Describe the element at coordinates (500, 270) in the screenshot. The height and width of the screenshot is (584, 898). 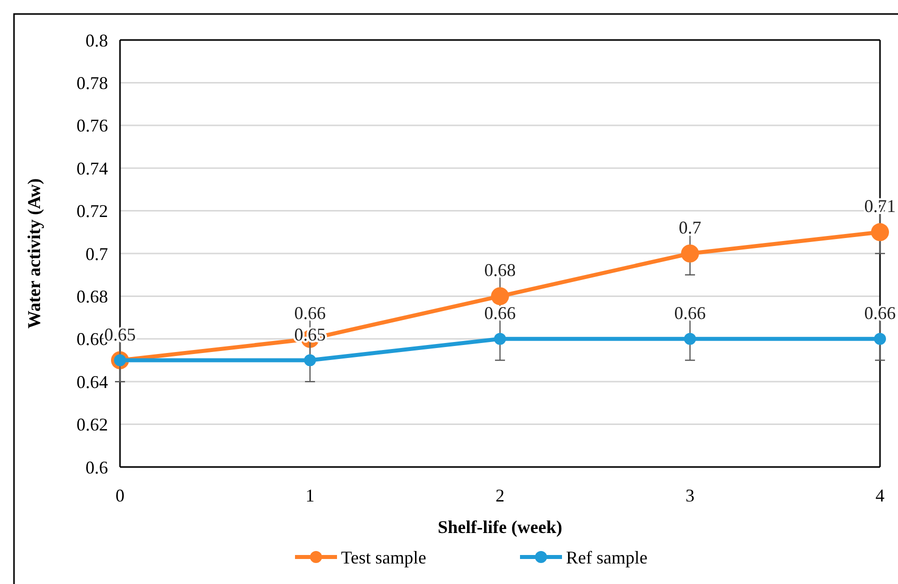
I see `data-label: 0.68` at that location.